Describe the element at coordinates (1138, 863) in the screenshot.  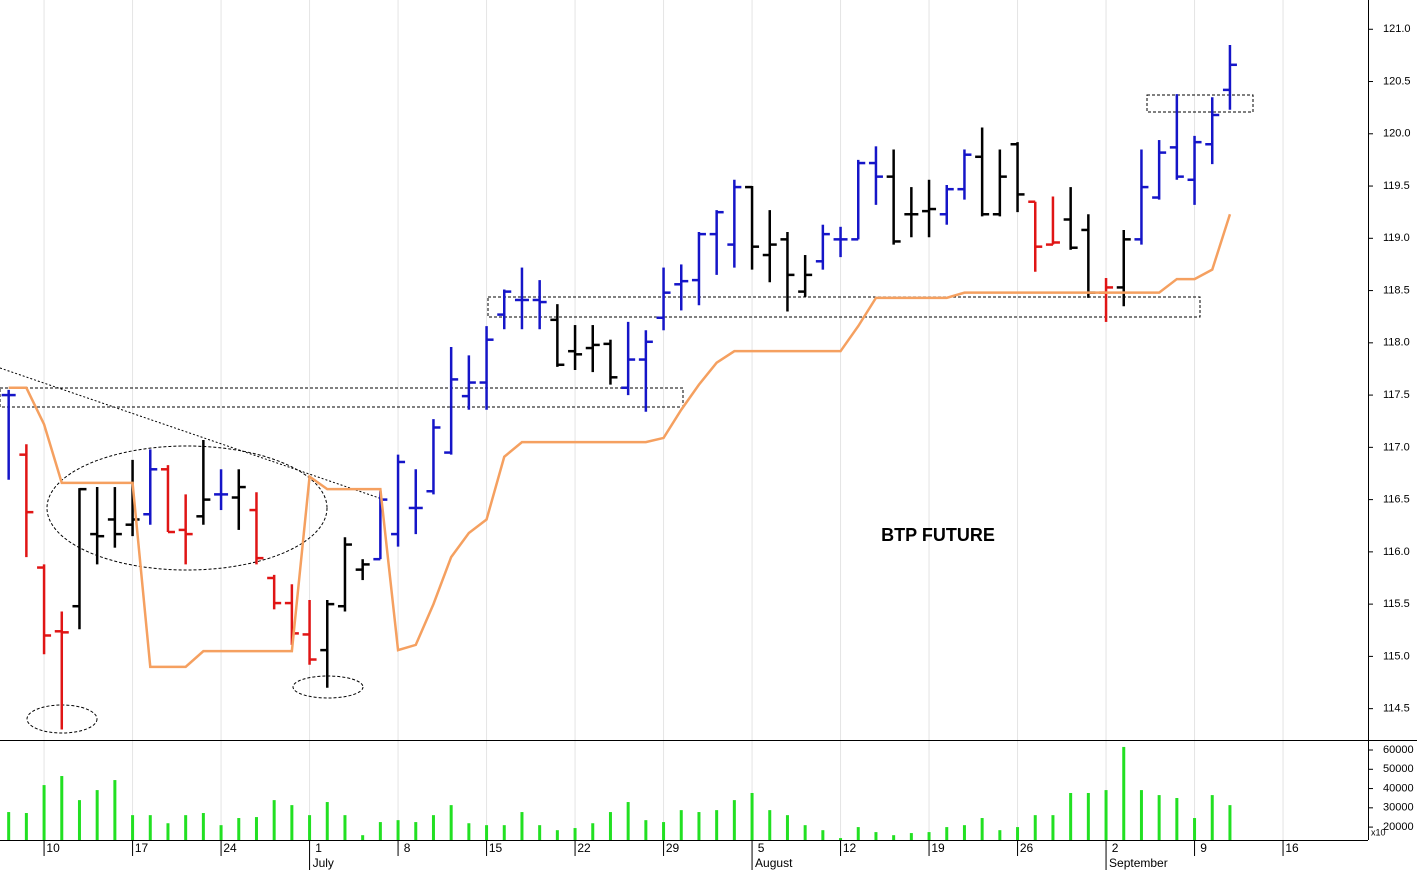
I see `month-label: September` at that location.